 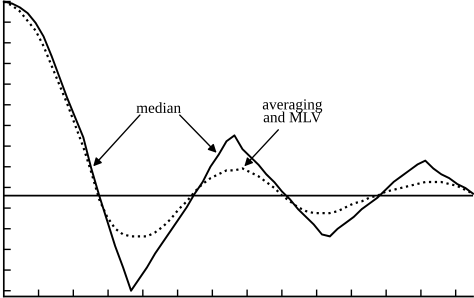 I want to click on annotation: median, so click(x=158, y=107).